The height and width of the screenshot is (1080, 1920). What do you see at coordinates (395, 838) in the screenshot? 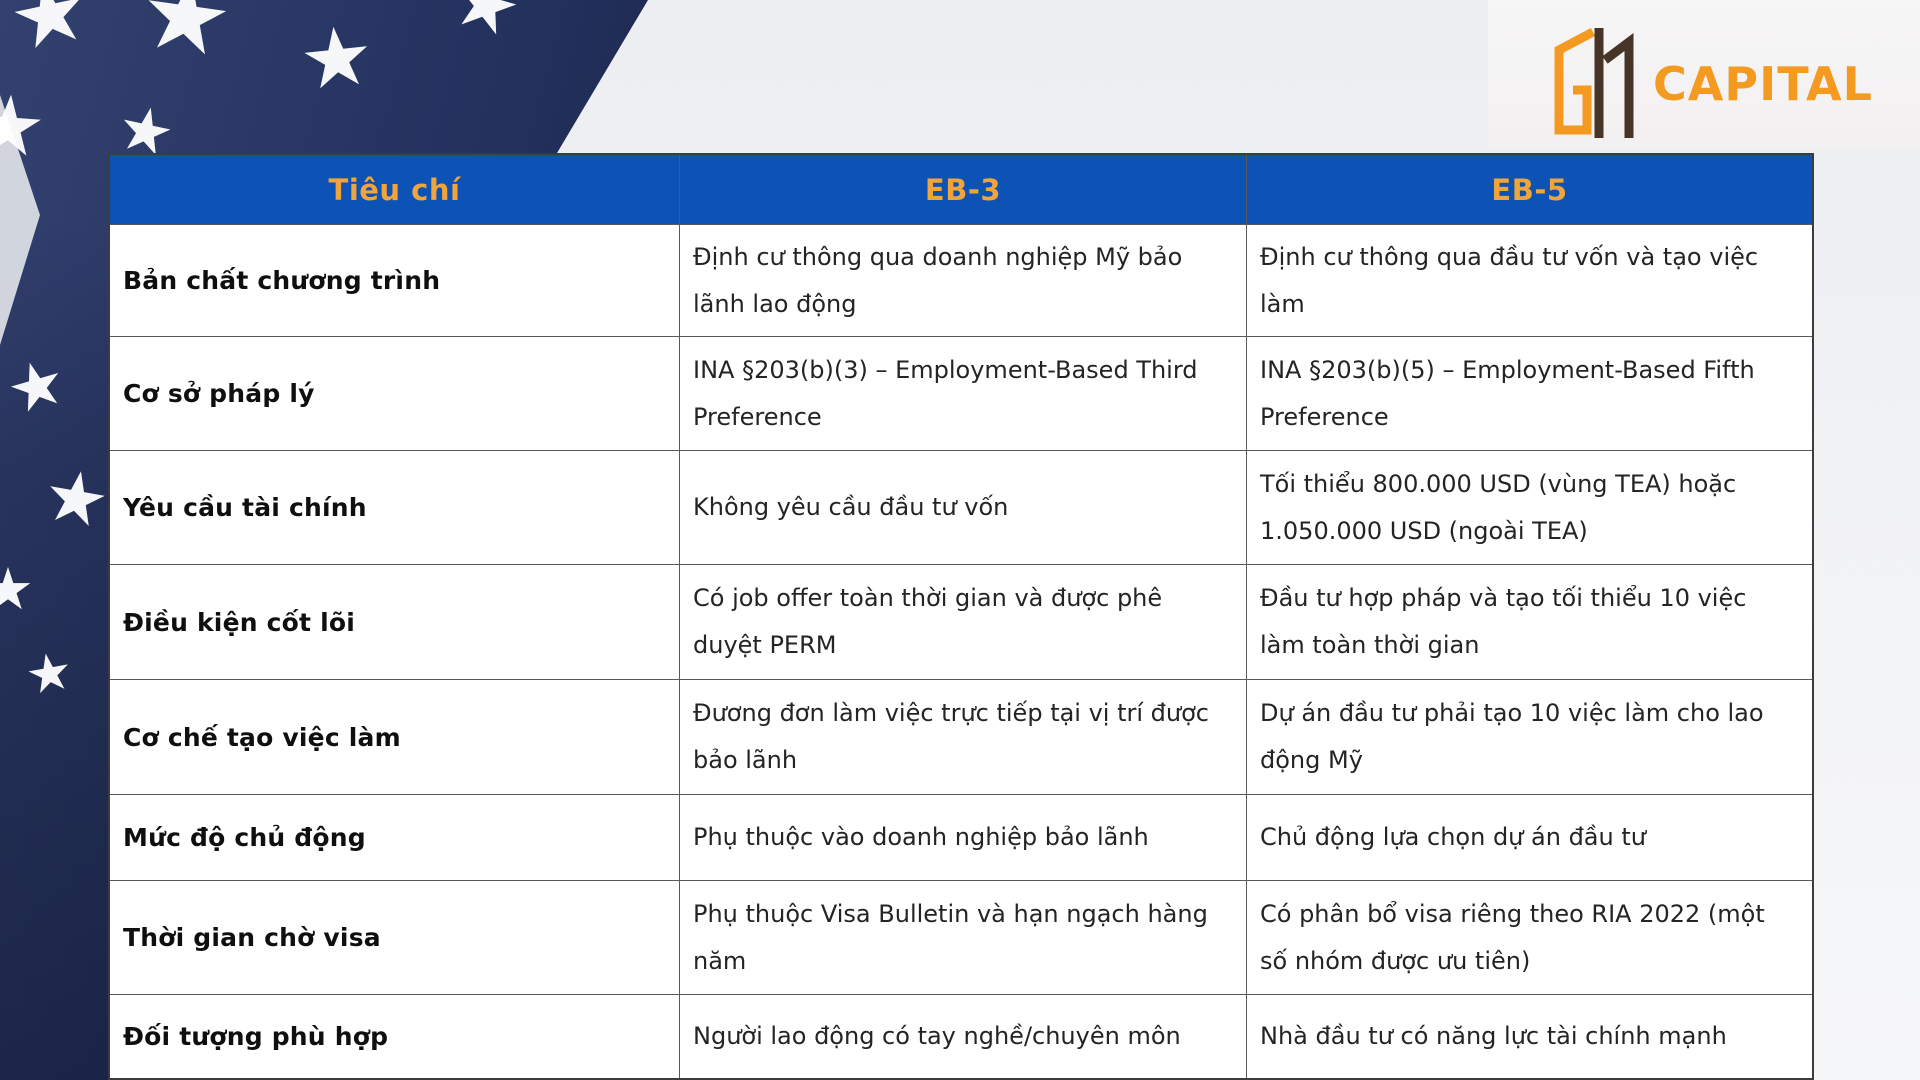
I see `row-label: Mức độ chủ động` at bounding box center [395, 838].